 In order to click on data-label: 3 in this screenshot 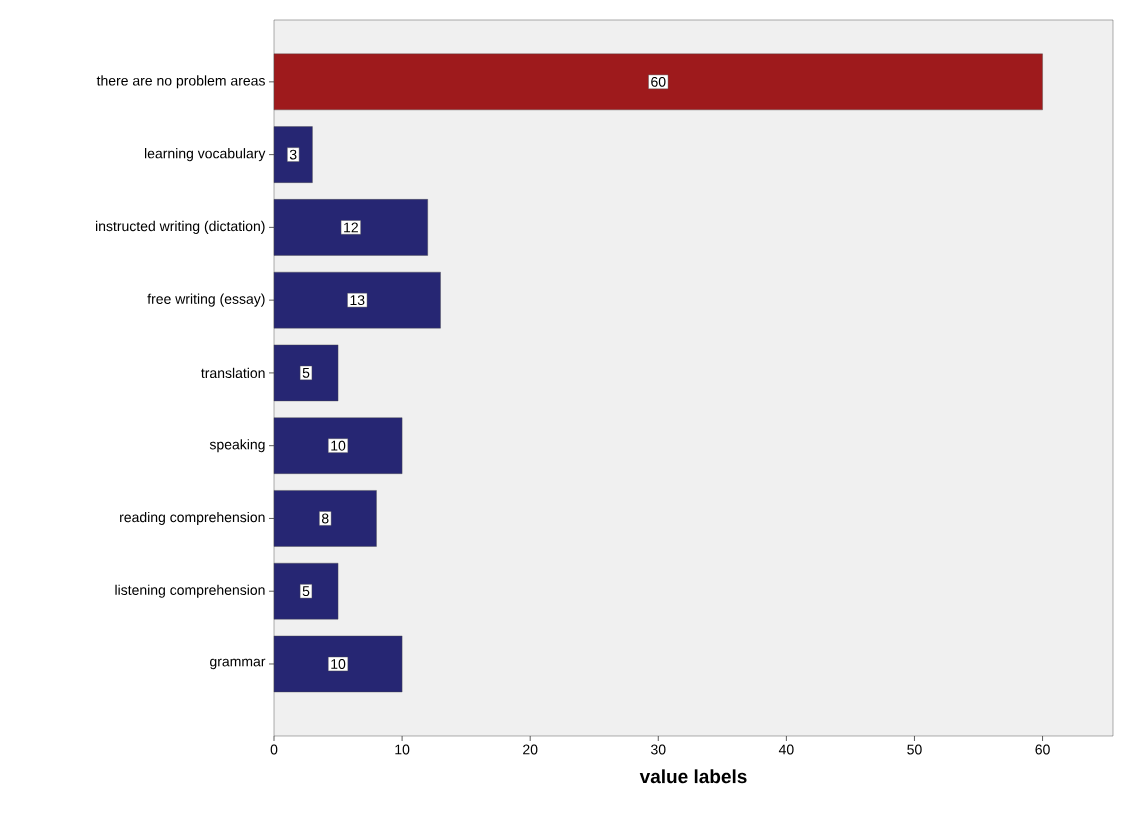, I will do `click(293, 154)`.